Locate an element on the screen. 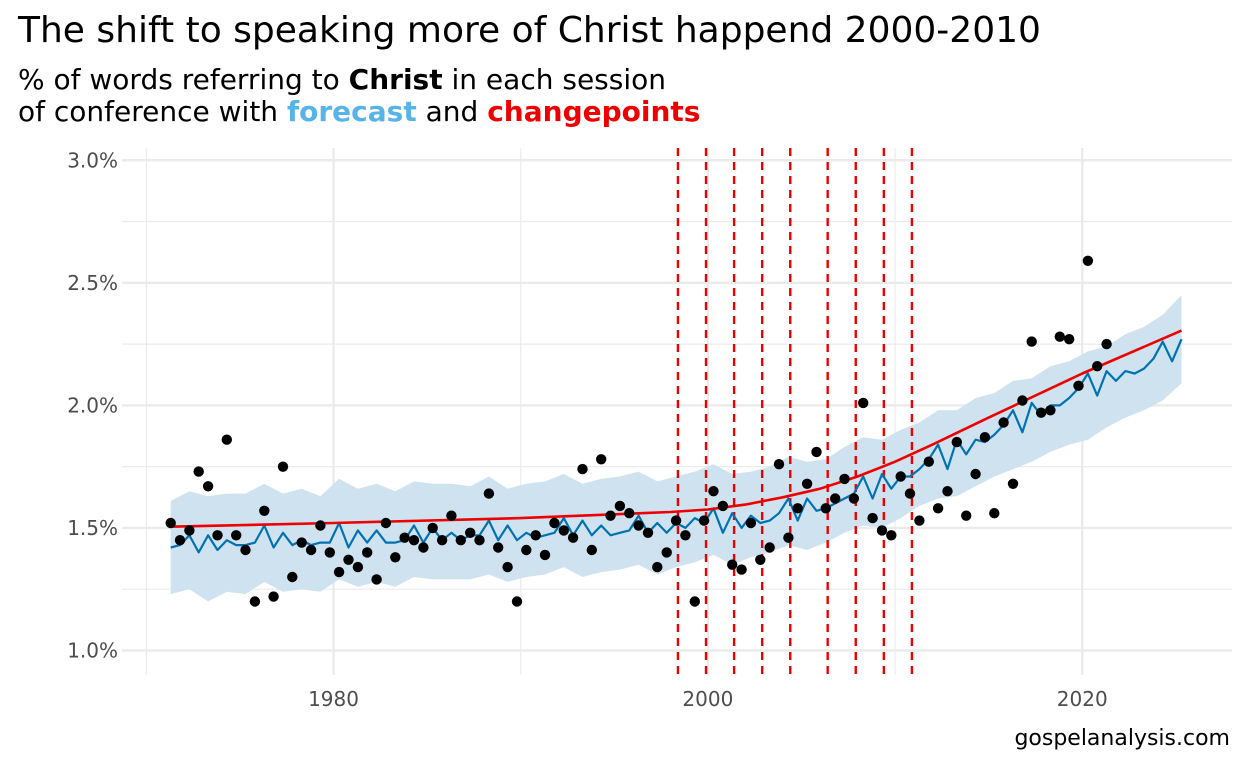  subtitle-text: of conference with is located at coordinates (152, 111).